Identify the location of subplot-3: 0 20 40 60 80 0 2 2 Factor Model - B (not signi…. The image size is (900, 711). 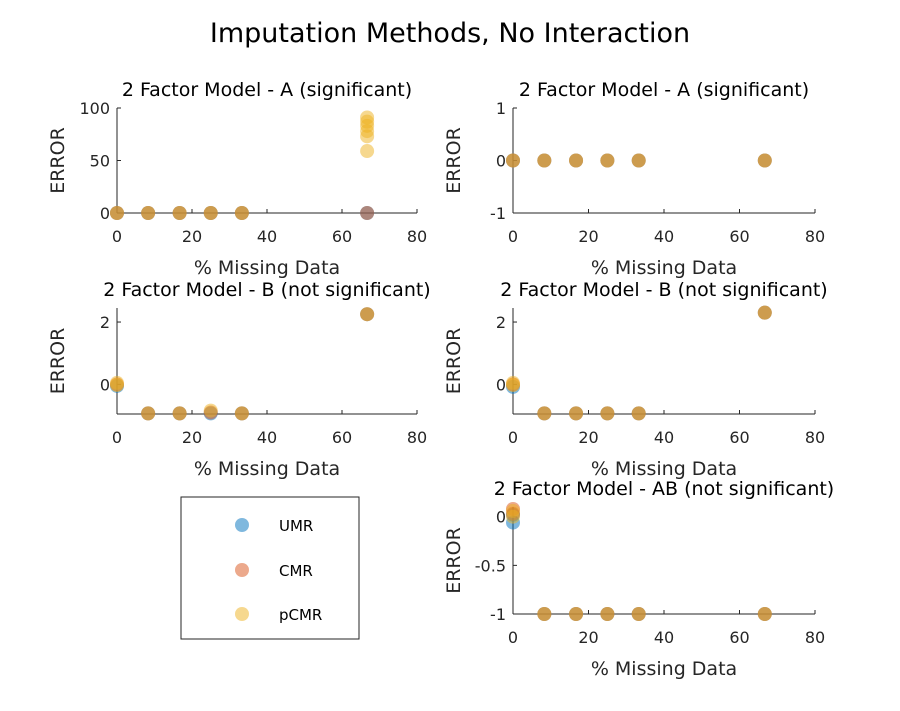
(239, 379).